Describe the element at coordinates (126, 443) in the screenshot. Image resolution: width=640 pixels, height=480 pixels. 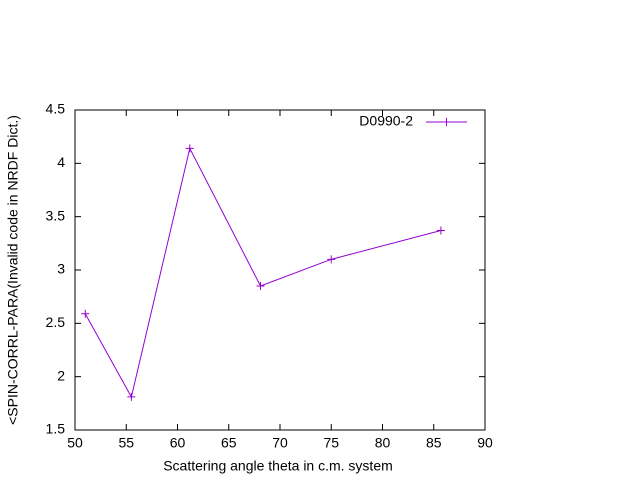
I see `x-tick-label: 55` at that location.